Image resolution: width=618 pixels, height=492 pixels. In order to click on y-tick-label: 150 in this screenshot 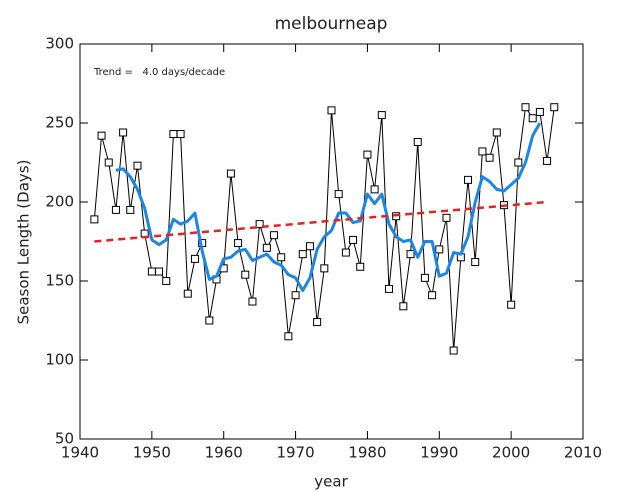, I will do `click(59, 281)`.